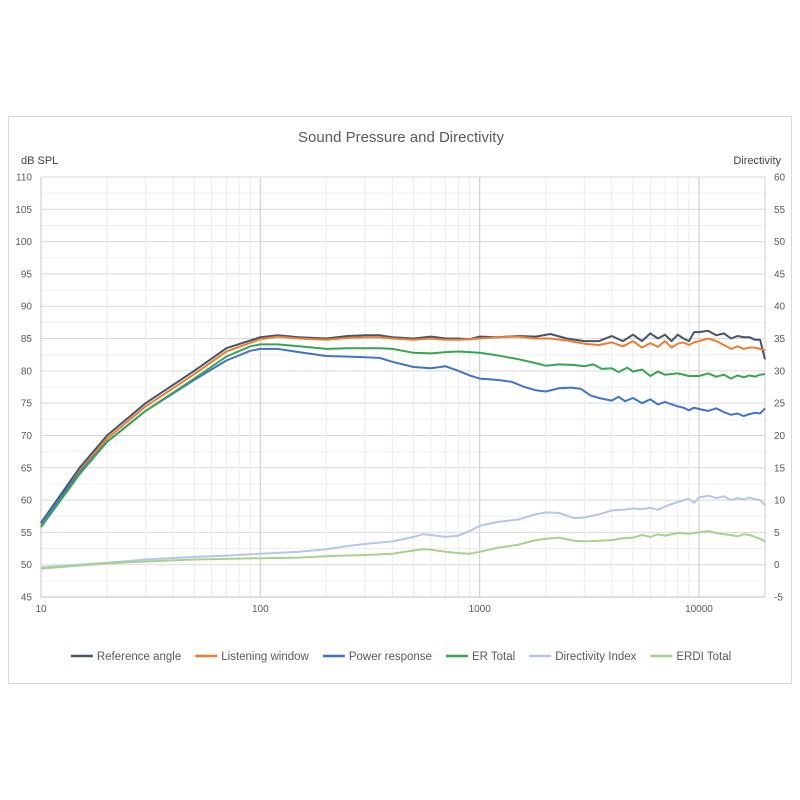 The height and width of the screenshot is (800, 800). What do you see at coordinates (27, 274) in the screenshot?
I see `y-tick-label: 95` at bounding box center [27, 274].